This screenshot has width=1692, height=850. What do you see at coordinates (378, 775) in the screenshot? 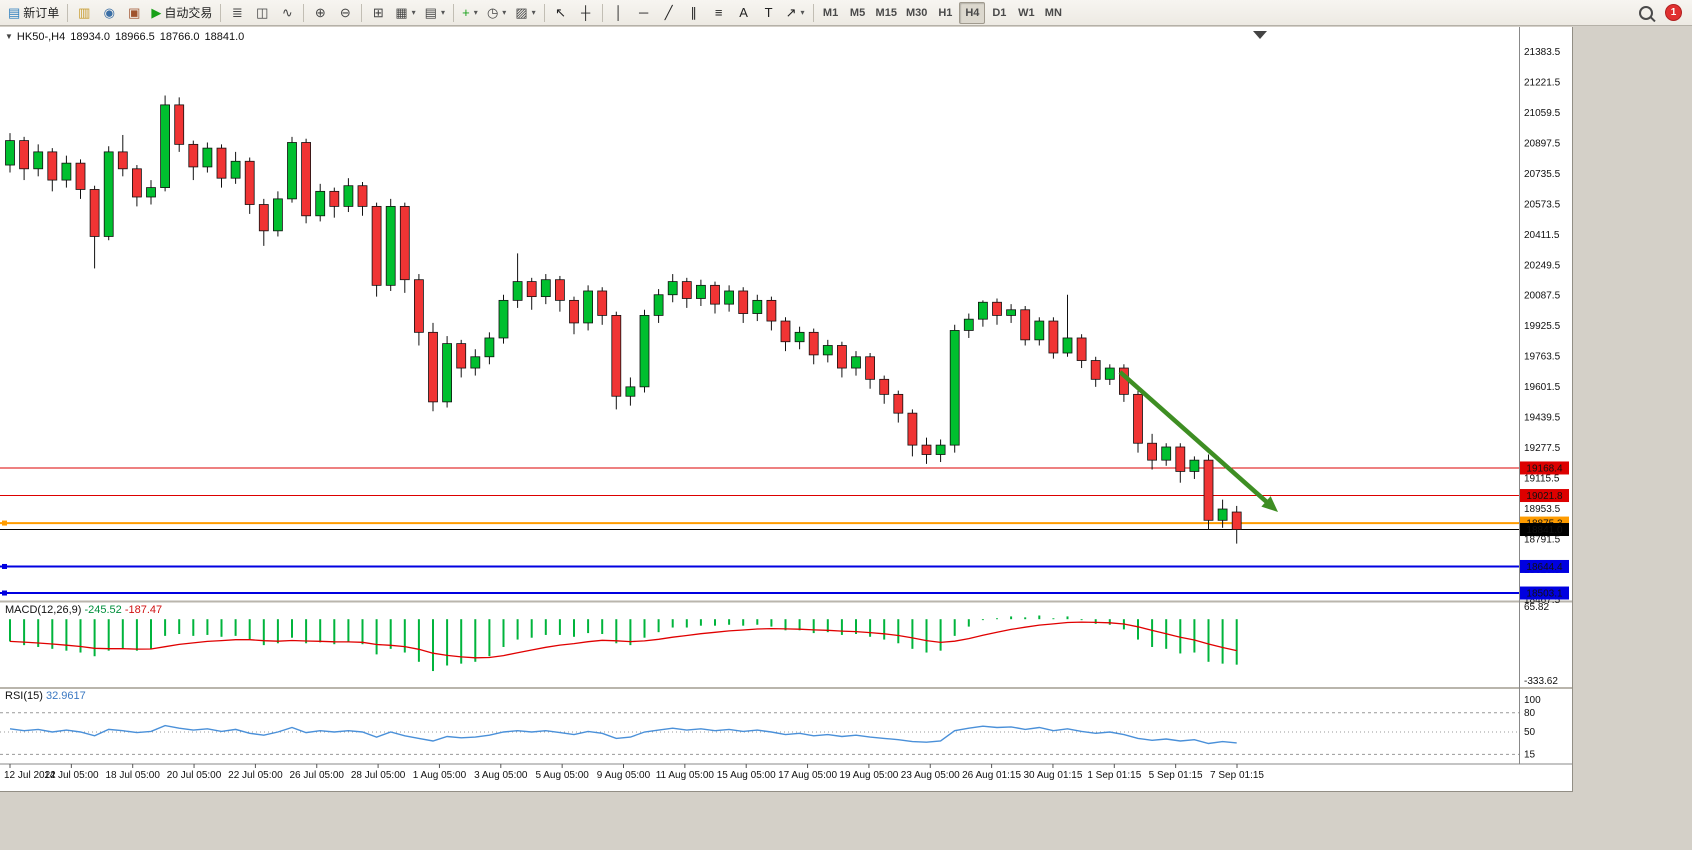
I see `time-axis-label: 28 Jul 05:00` at bounding box center [378, 775].